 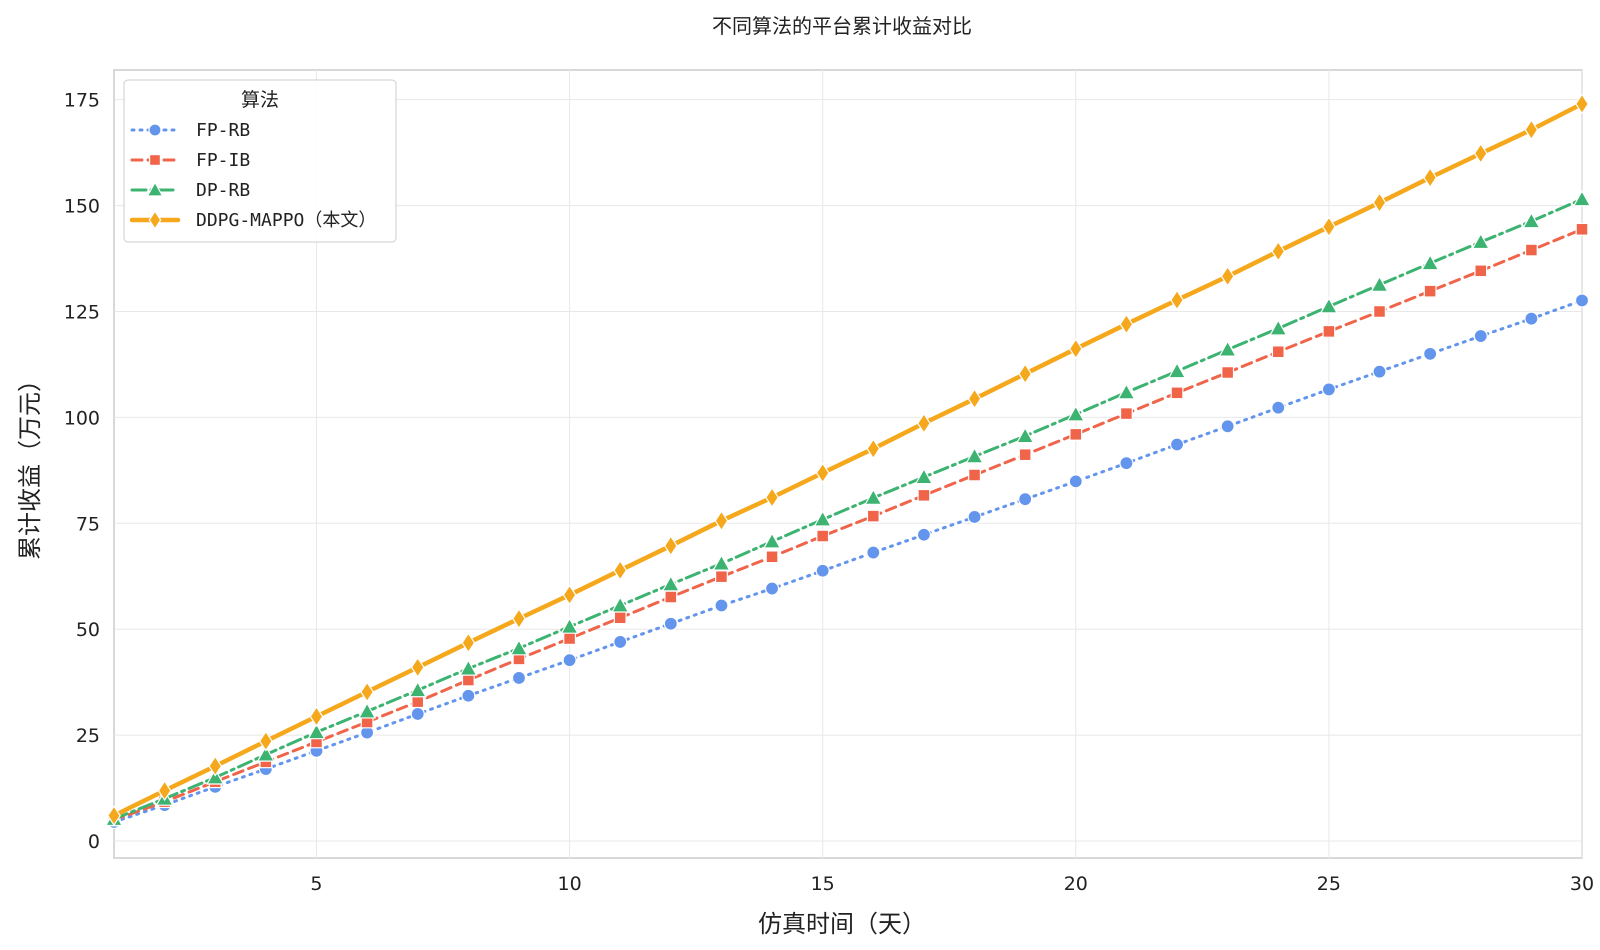 I want to click on y-tick-label: 125, so click(x=82, y=312).